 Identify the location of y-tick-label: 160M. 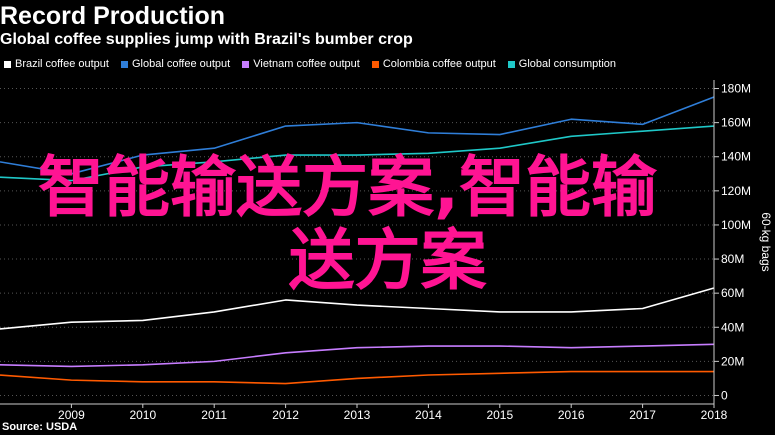
(736, 123).